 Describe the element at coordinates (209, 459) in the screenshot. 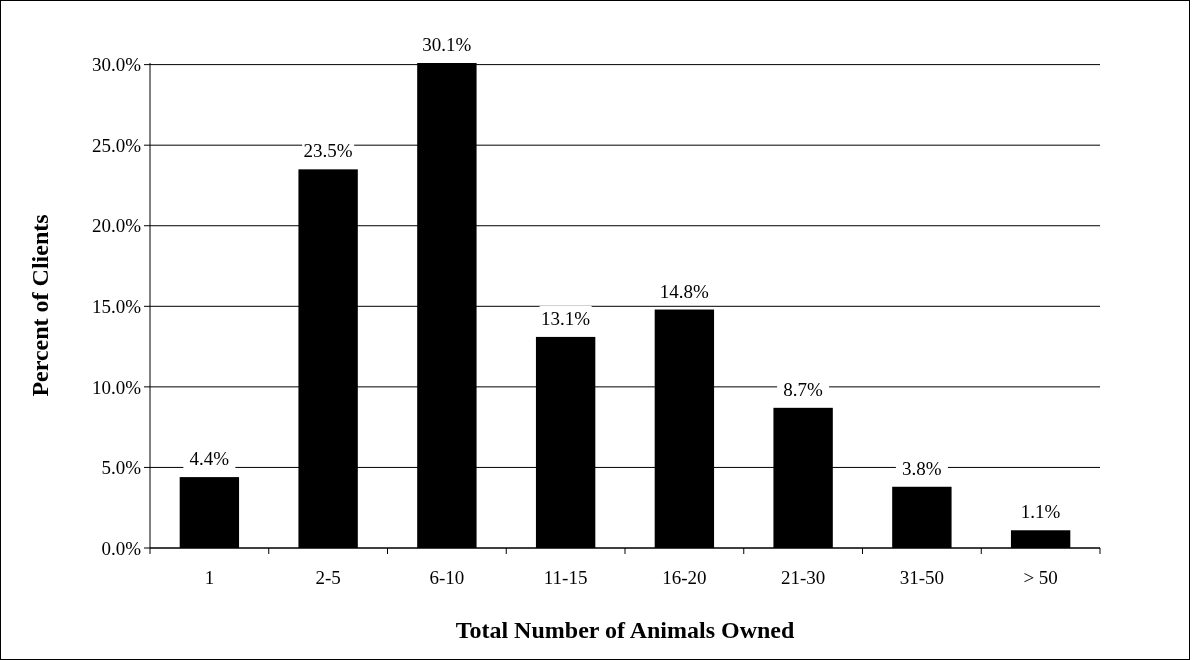

I see `data-label: 4.4%` at that location.